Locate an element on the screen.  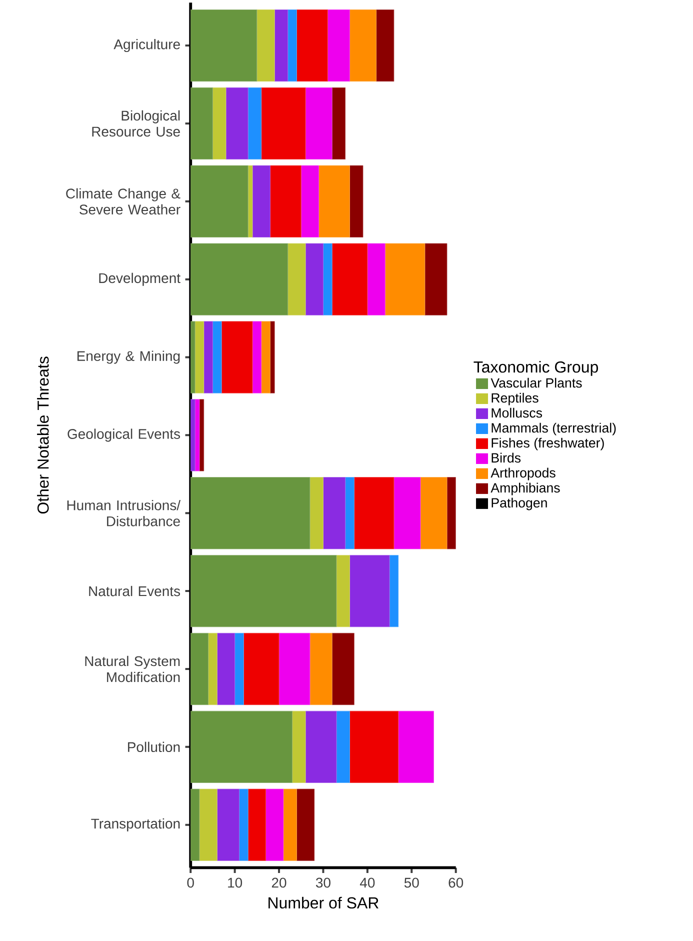
legend-label: Vascular Plants is located at coordinates (536, 383).